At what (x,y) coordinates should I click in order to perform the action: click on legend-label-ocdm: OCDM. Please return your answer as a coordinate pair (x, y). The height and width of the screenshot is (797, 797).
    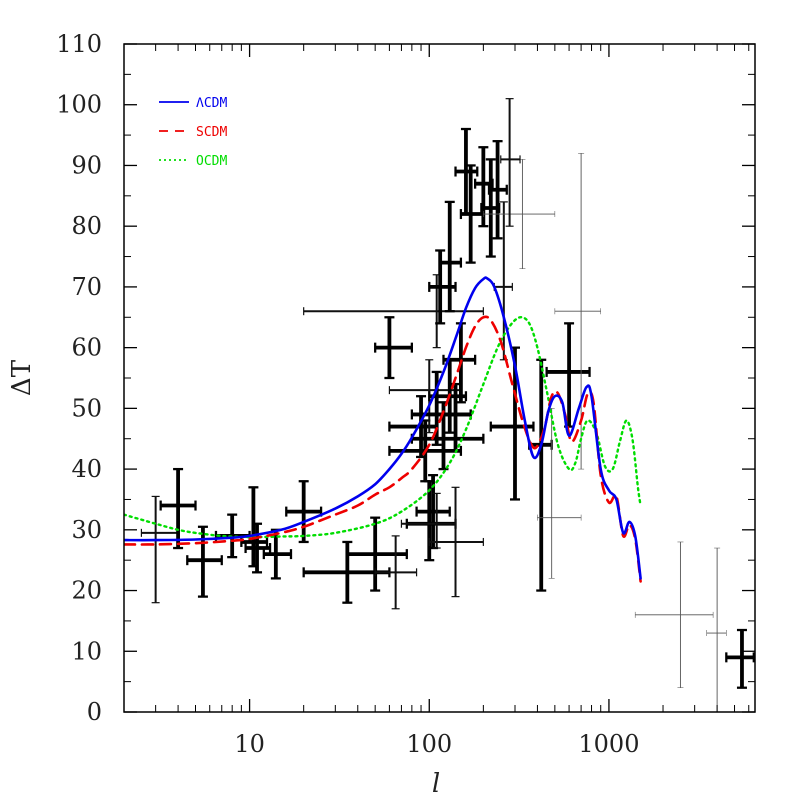
    Looking at the image, I should click on (211, 161).